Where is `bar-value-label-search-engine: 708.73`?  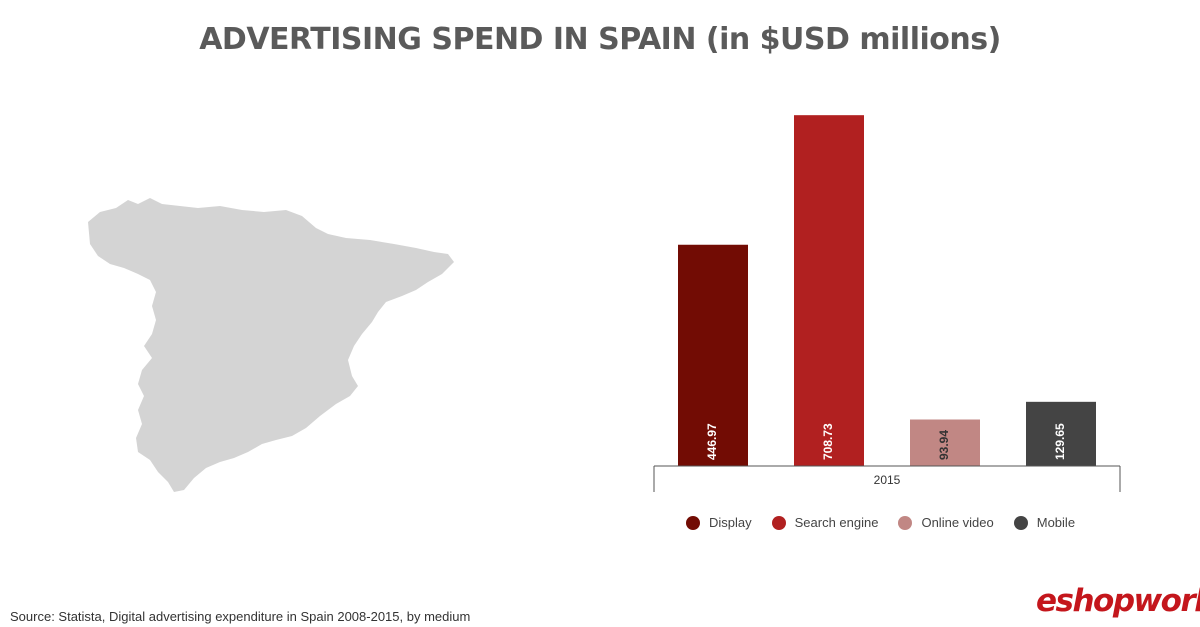 bar-value-label-search-engine: 708.73 is located at coordinates (828, 441).